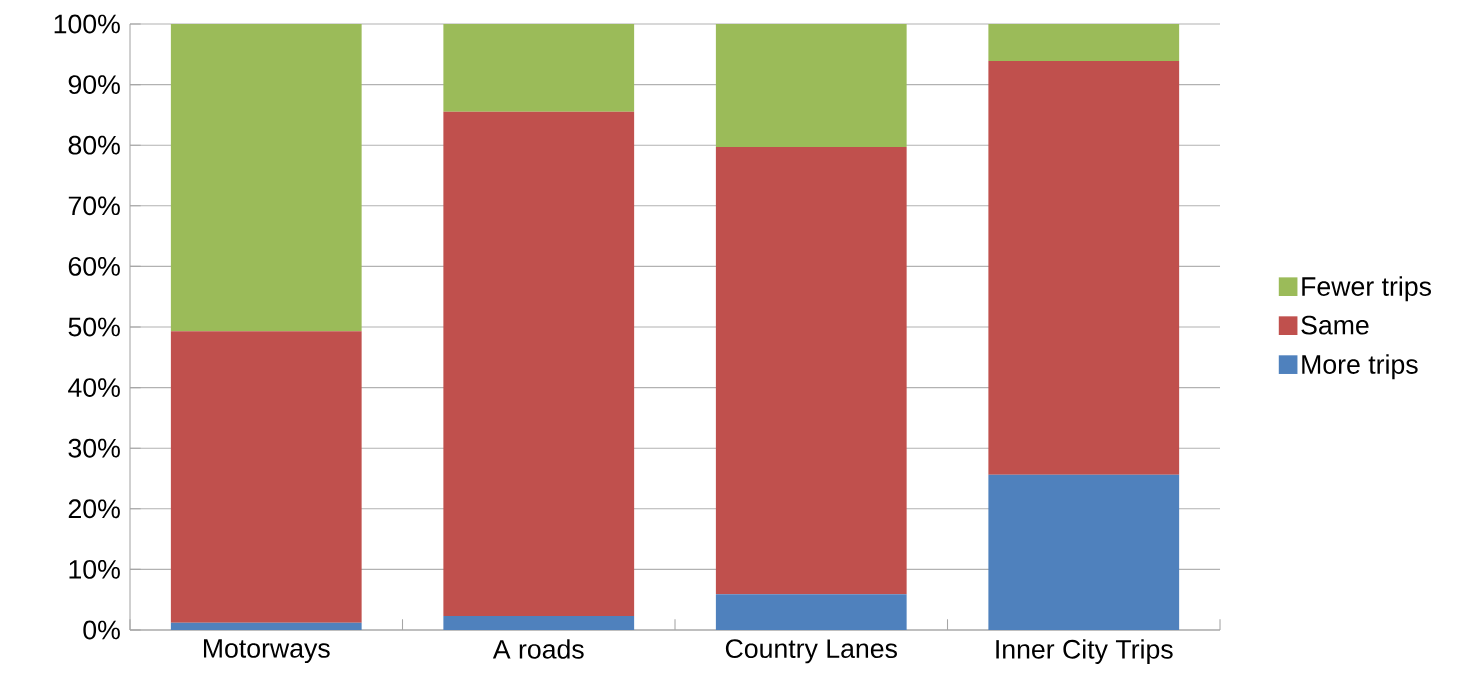  I want to click on y-tick-label: 30%, so click(94, 448).